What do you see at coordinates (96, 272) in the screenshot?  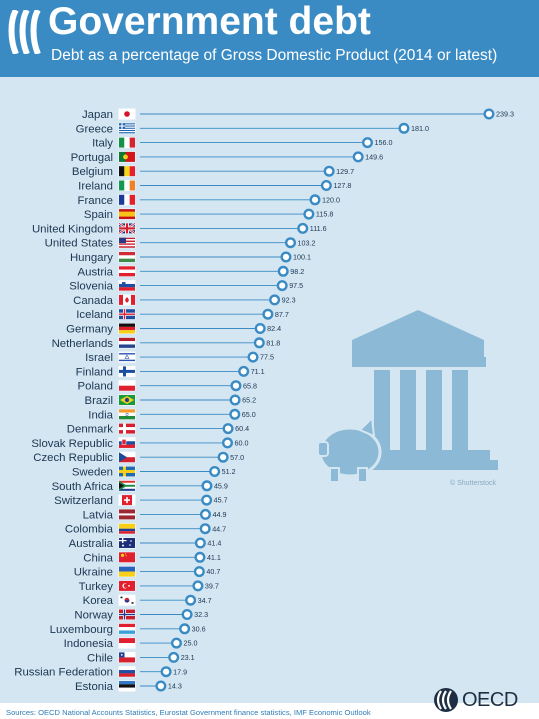 I see `country-label: Austria` at bounding box center [96, 272].